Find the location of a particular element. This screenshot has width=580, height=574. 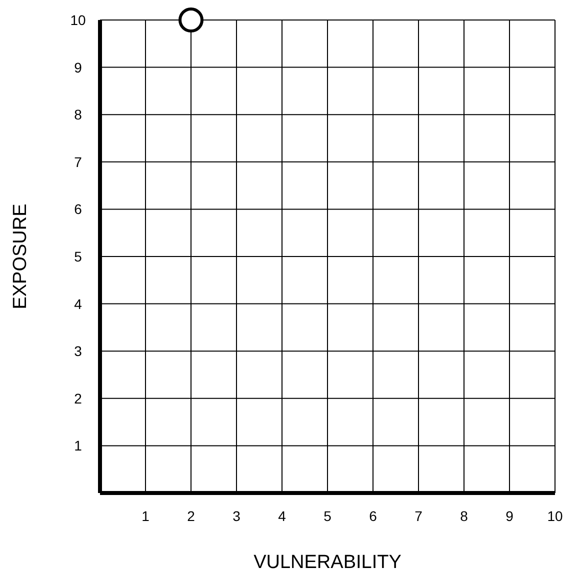

x-tick-label: 1 is located at coordinates (146, 516).